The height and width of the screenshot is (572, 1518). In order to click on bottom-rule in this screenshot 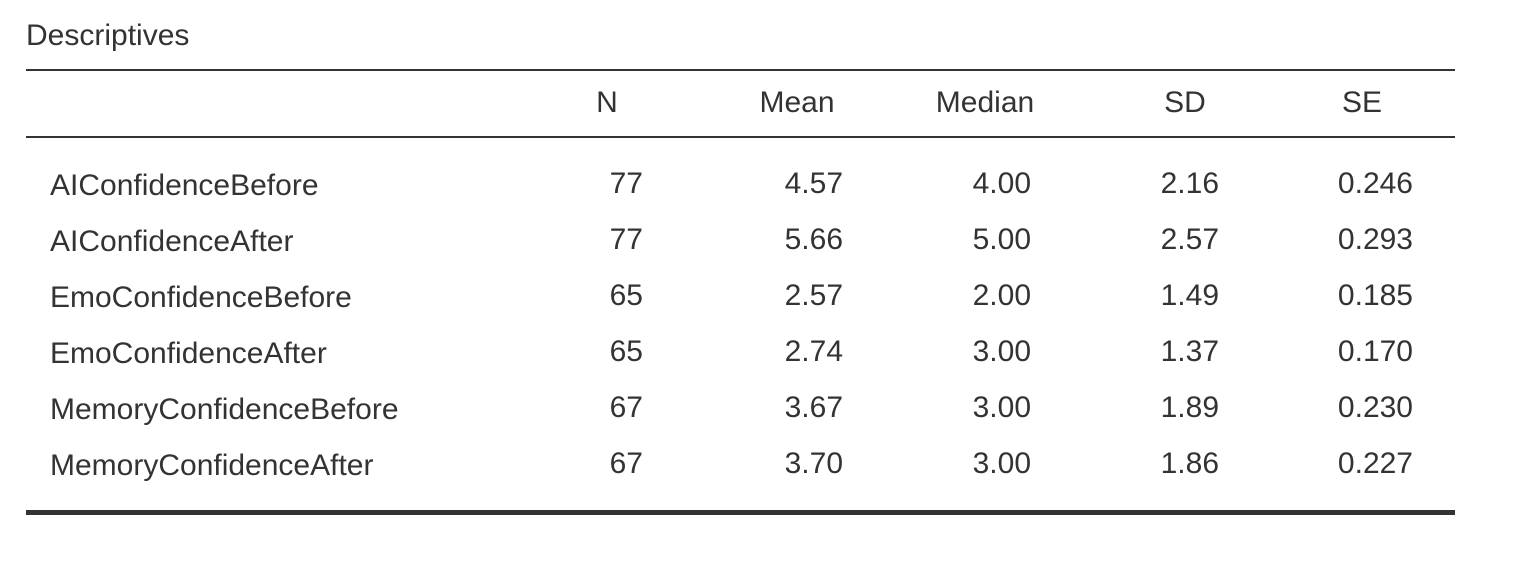, I will do `click(740, 512)`.